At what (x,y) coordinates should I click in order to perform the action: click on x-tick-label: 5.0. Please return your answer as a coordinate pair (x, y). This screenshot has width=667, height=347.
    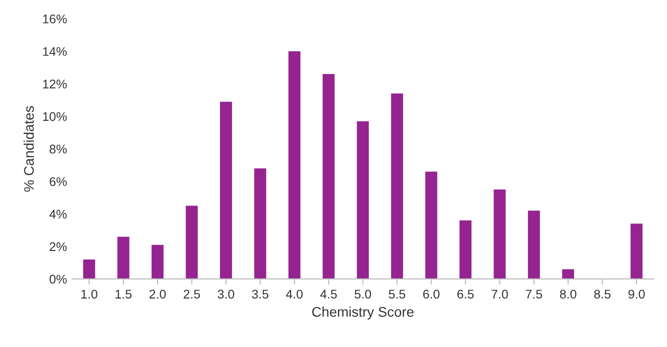
    Looking at the image, I should click on (363, 294).